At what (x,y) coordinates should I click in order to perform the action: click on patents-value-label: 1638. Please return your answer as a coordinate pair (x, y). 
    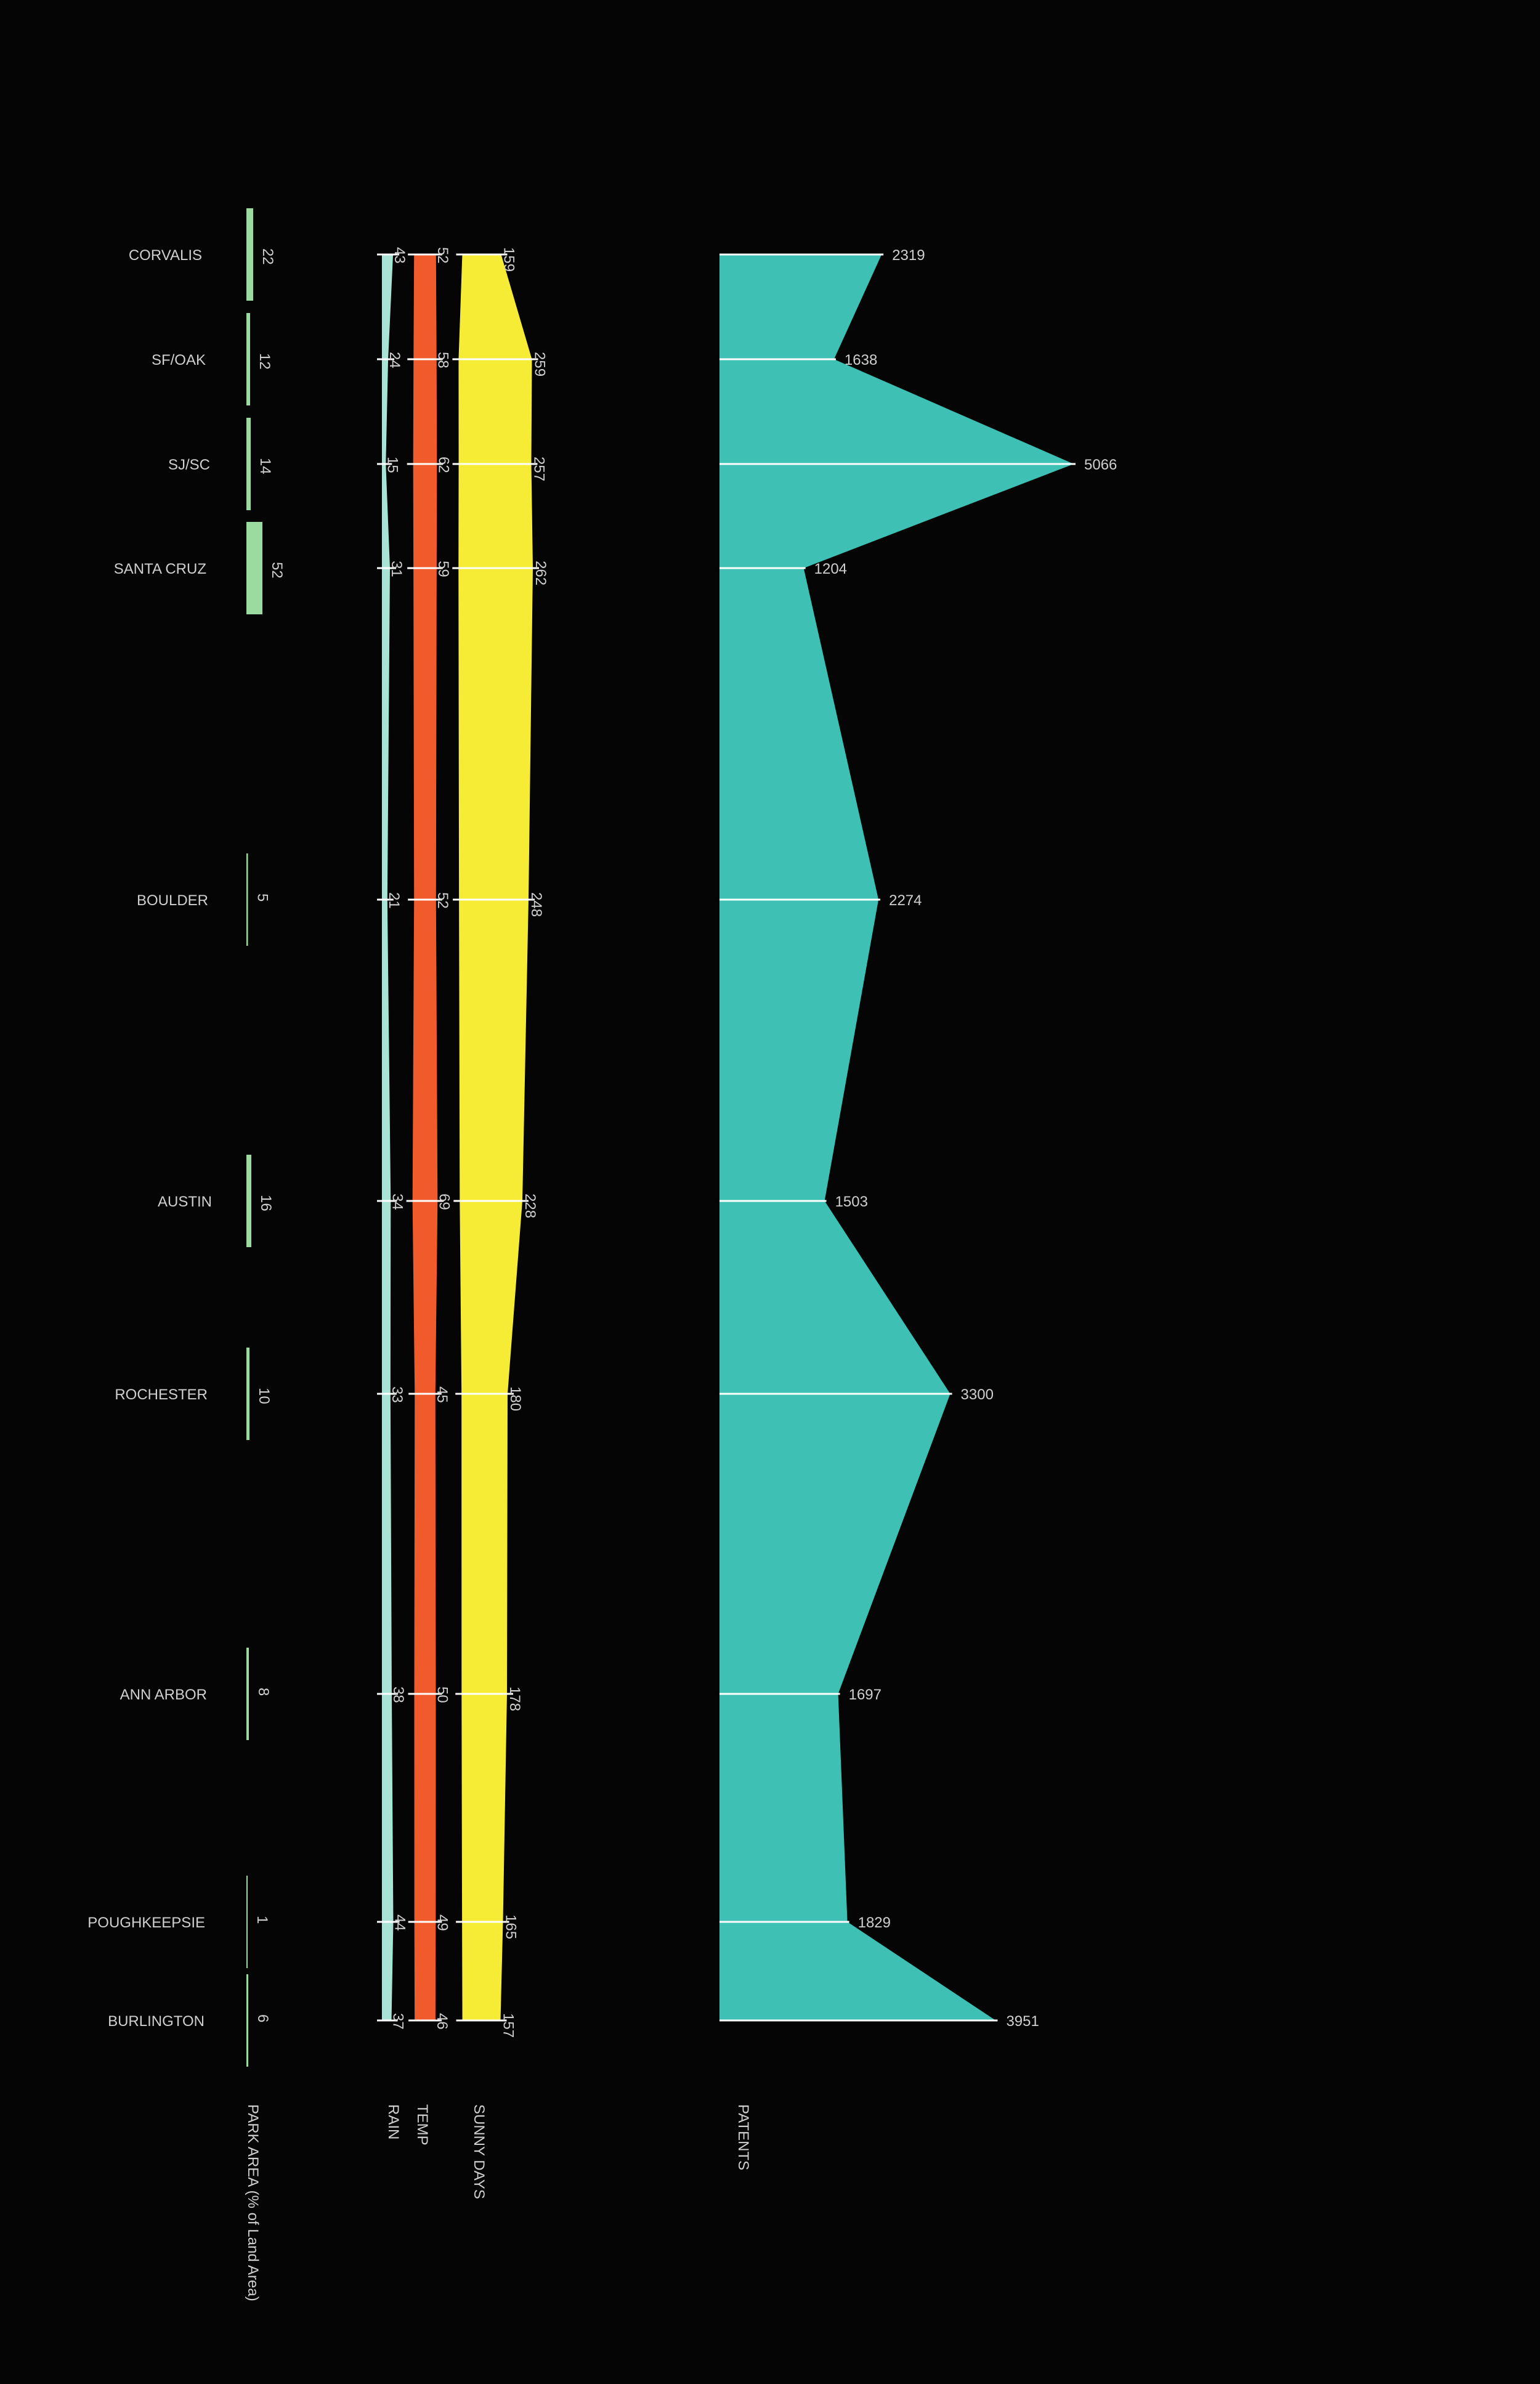
    Looking at the image, I should click on (861, 360).